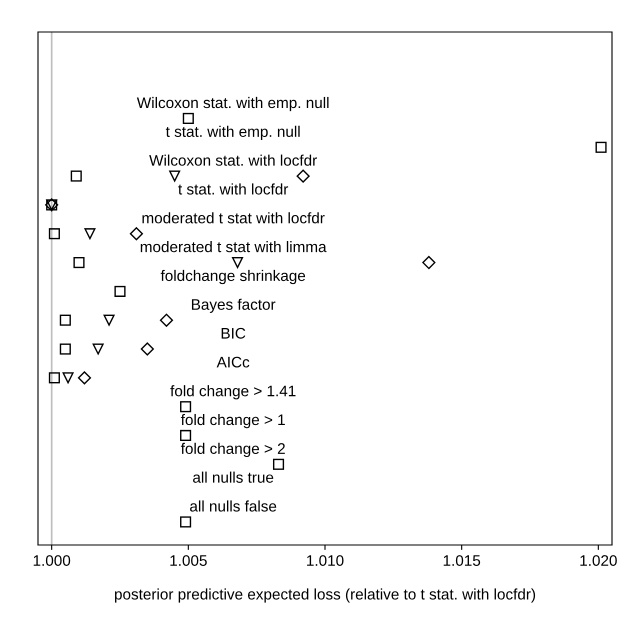  I want to click on y-tick-label: Bayes factor, so click(234, 305).